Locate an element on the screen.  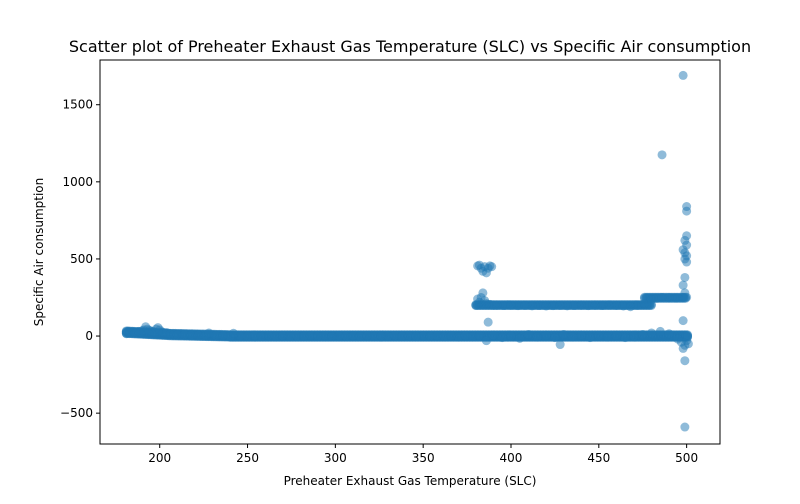
x-axis: 200 250 300 350 400 450 500 is located at coordinates (423, 454).